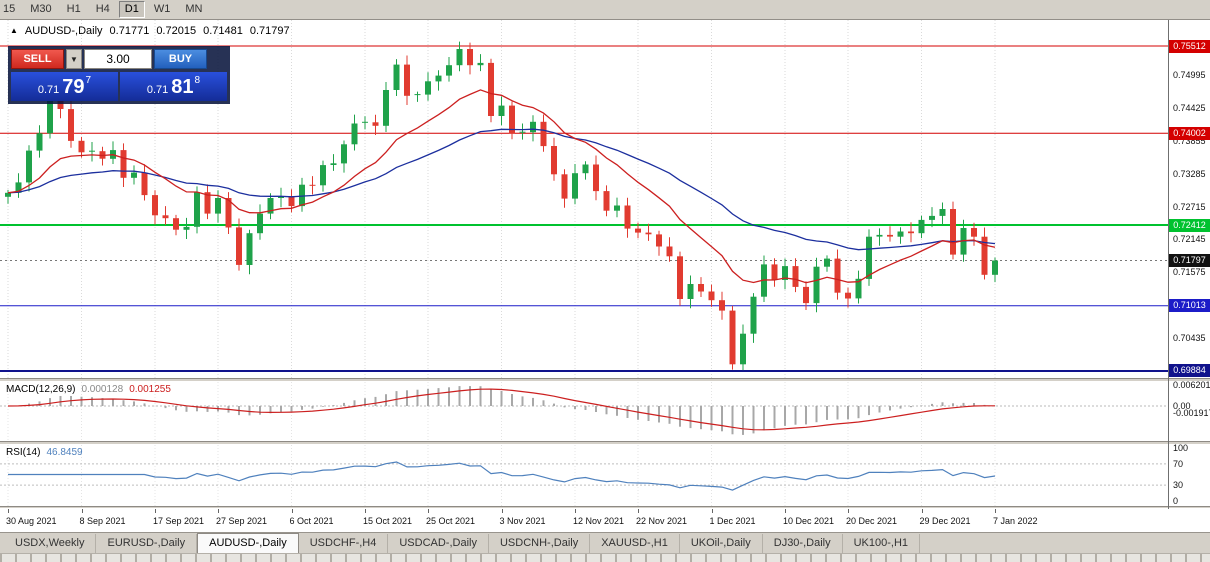 The width and height of the screenshot is (1210, 562). What do you see at coordinates (1182, 405) in the screenshot?
I see `macd-axis-label: 0.00` at bounding box center [1182, 405].